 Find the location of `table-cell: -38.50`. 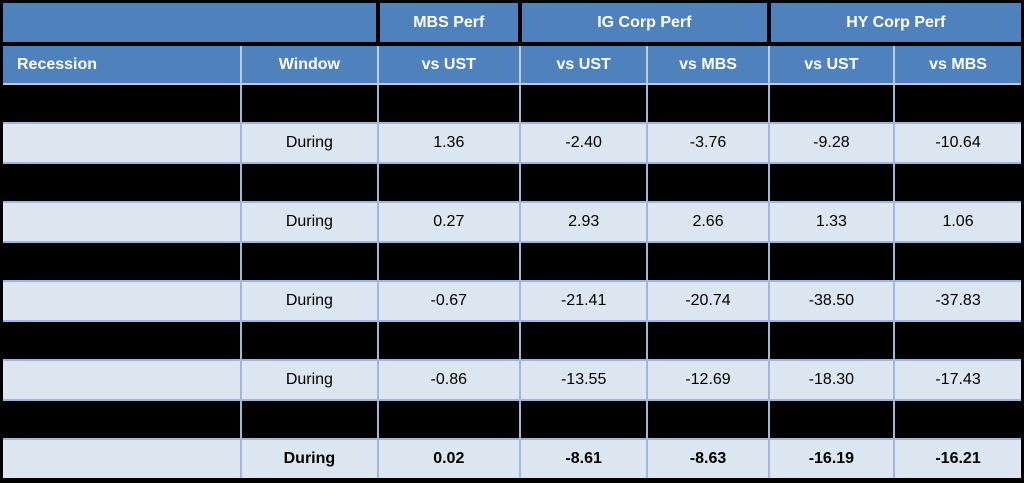

table-cell: -38.50 is located at coordinates (831, 301).